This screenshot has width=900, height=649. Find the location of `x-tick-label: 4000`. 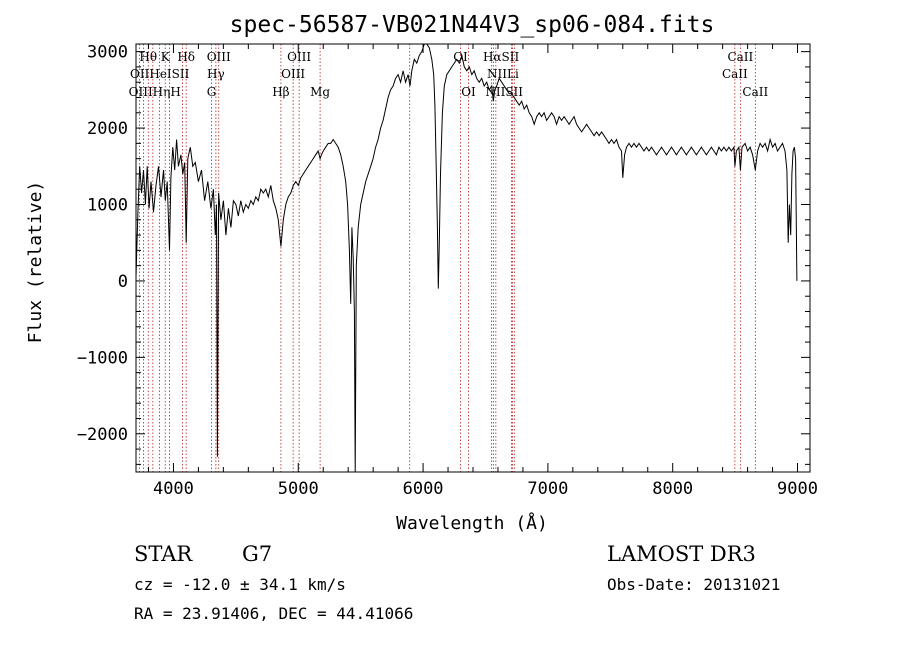

x-tick-label: 4000 is located at coordinates (173, 489).